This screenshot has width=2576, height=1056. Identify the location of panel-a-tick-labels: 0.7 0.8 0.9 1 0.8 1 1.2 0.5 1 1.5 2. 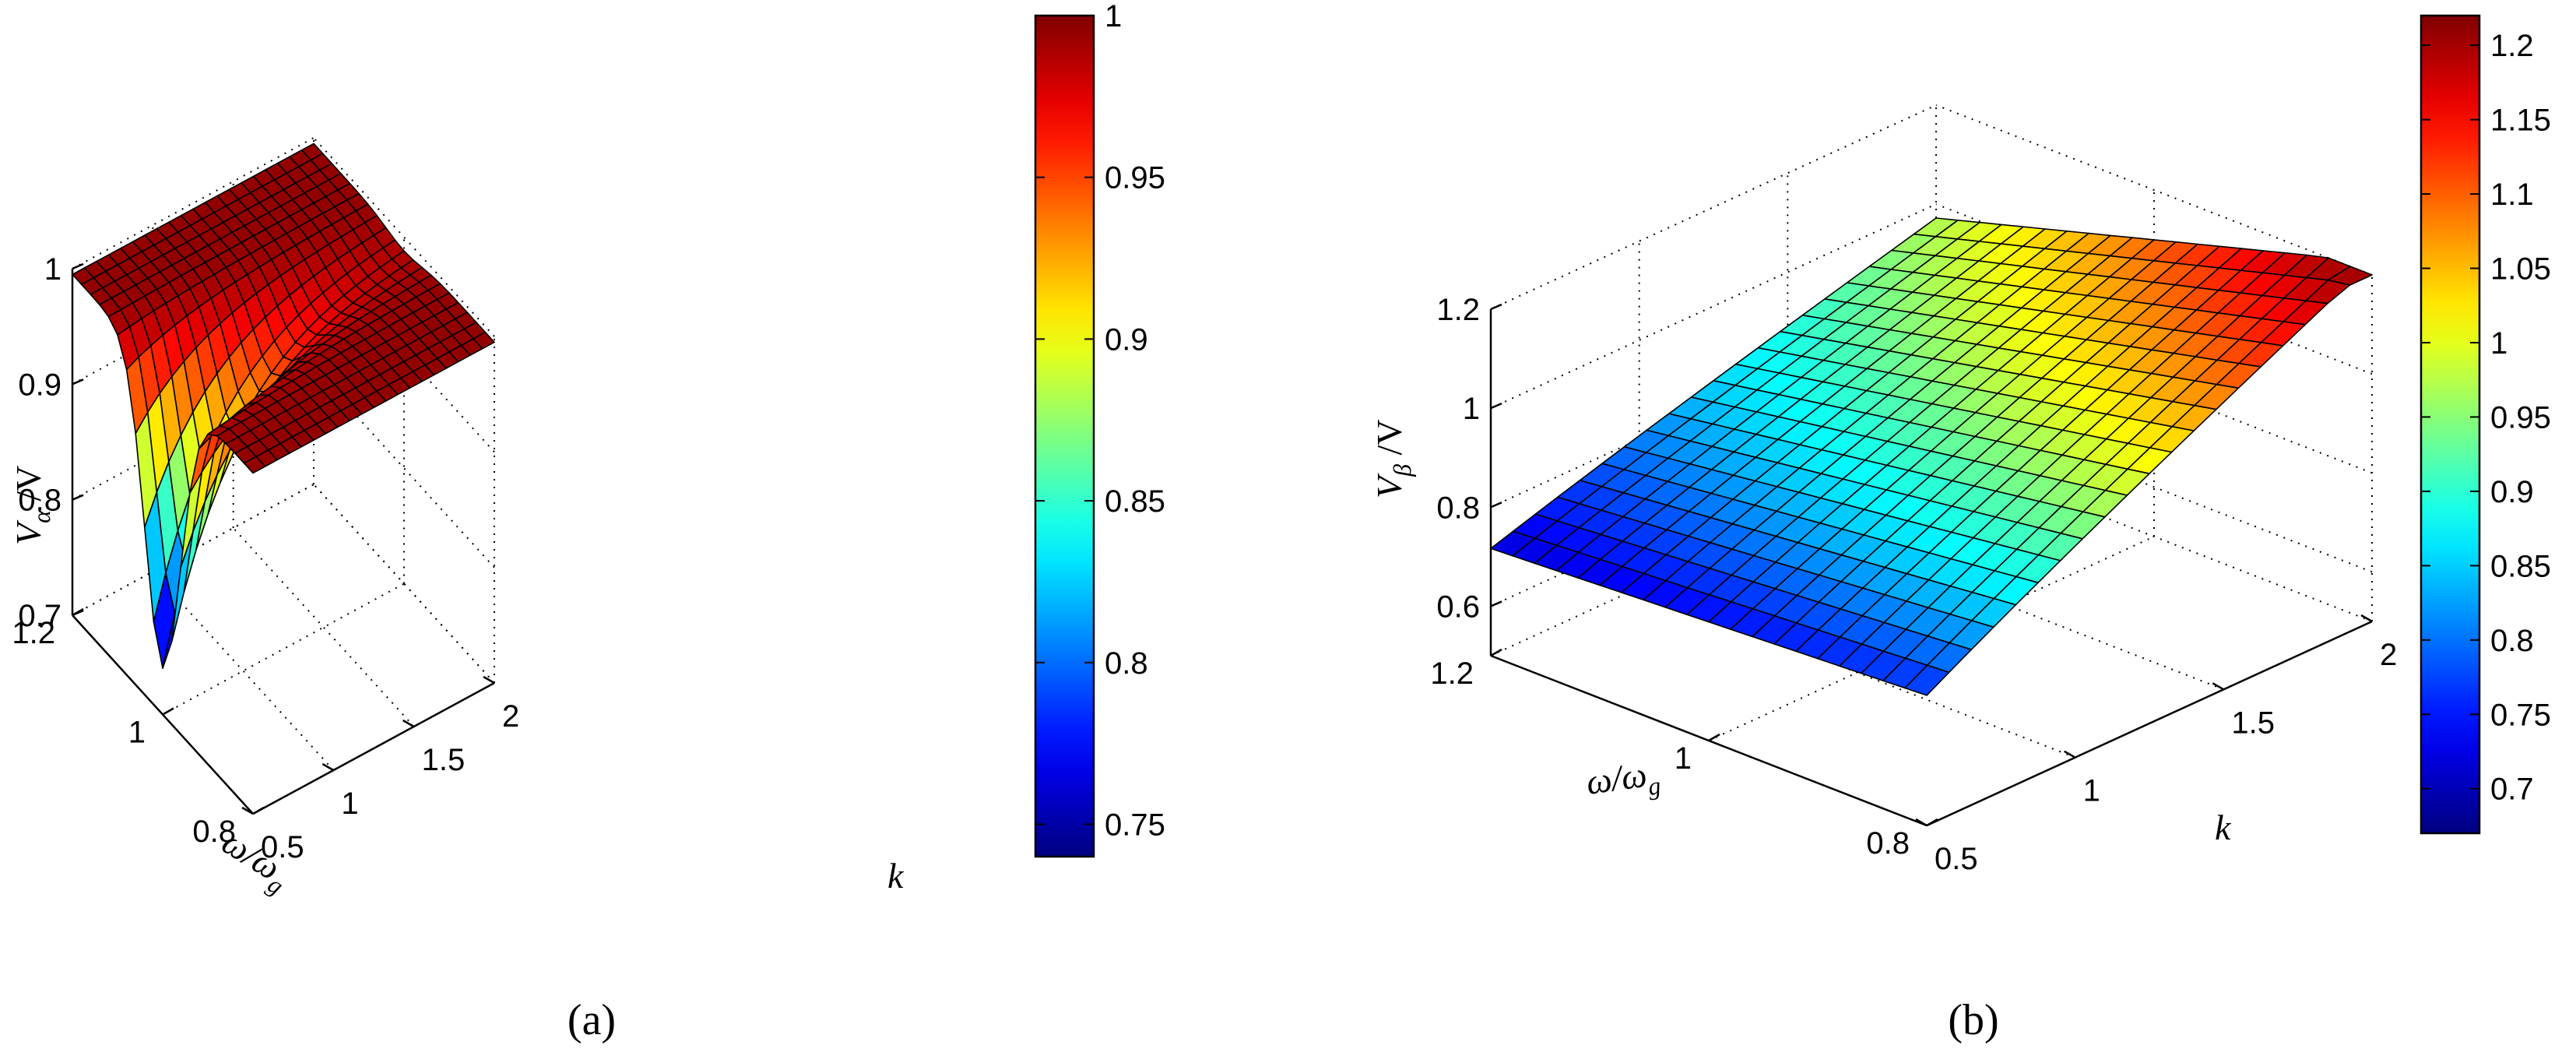
(265, 558).